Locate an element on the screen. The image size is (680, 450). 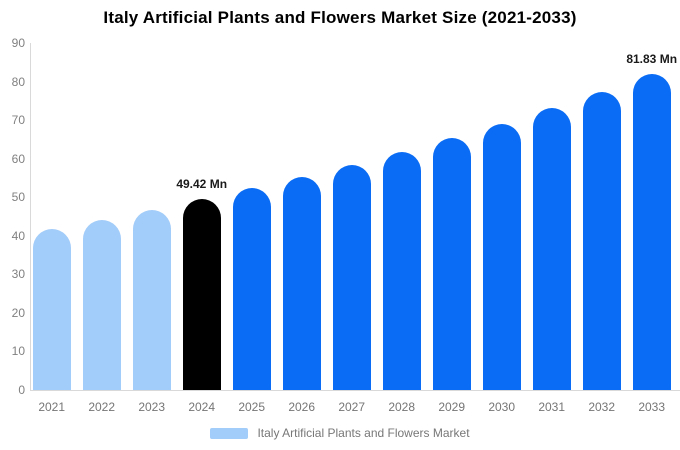
bar-2031 is located at coordinates (551, 249).